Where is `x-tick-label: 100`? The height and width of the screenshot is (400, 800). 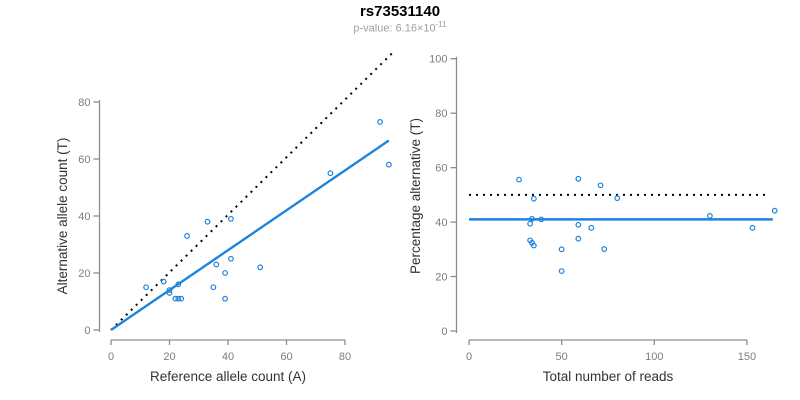
x-tick-label: 100 is located at coordinates (654, 357).